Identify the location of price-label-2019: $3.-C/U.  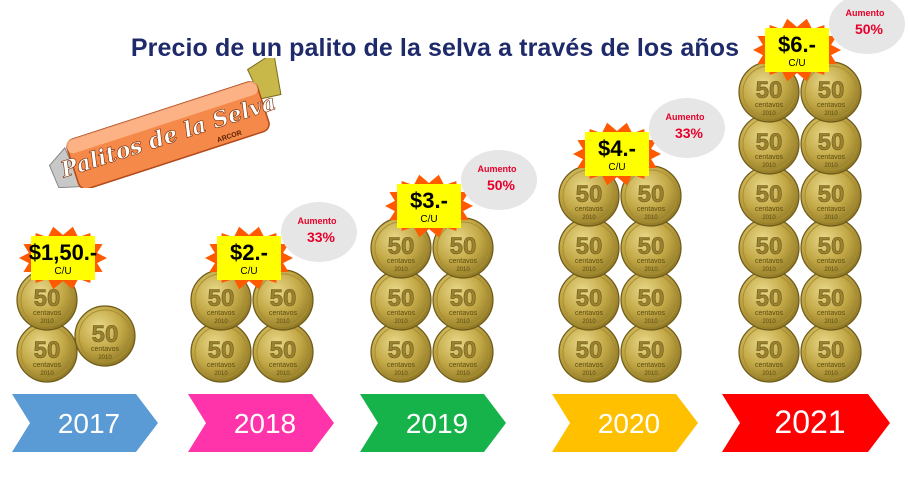
(429, 206).